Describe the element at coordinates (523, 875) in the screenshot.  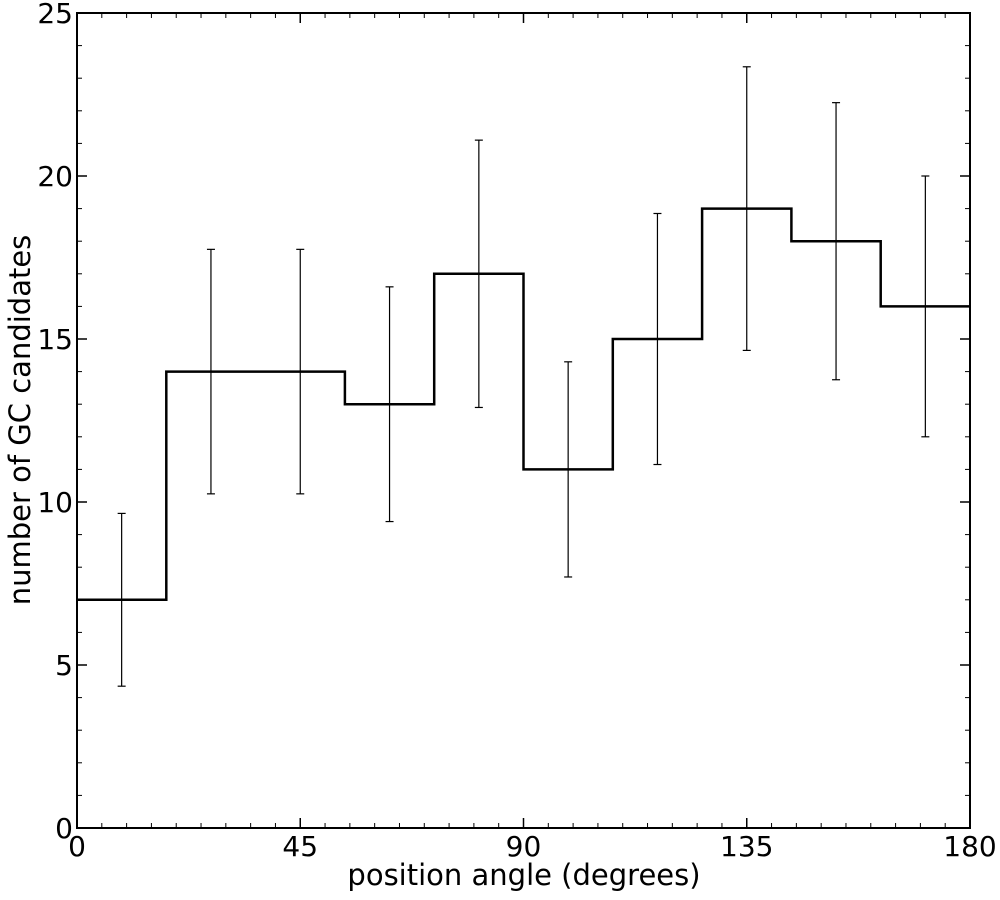
I see `x-axis-label: position angle (degrees)` at that location.